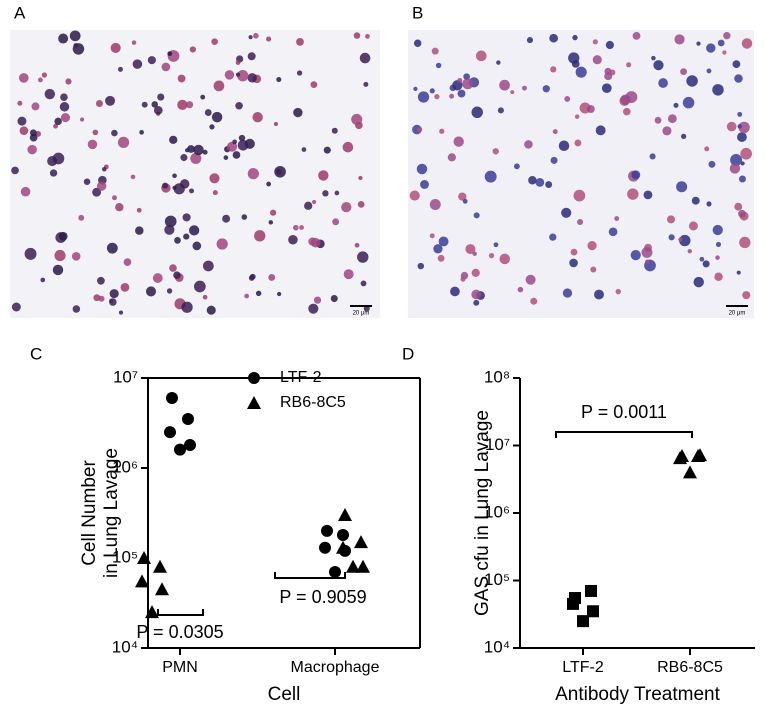  I want to click on x-tick-label: PMN, so click(180, 667).